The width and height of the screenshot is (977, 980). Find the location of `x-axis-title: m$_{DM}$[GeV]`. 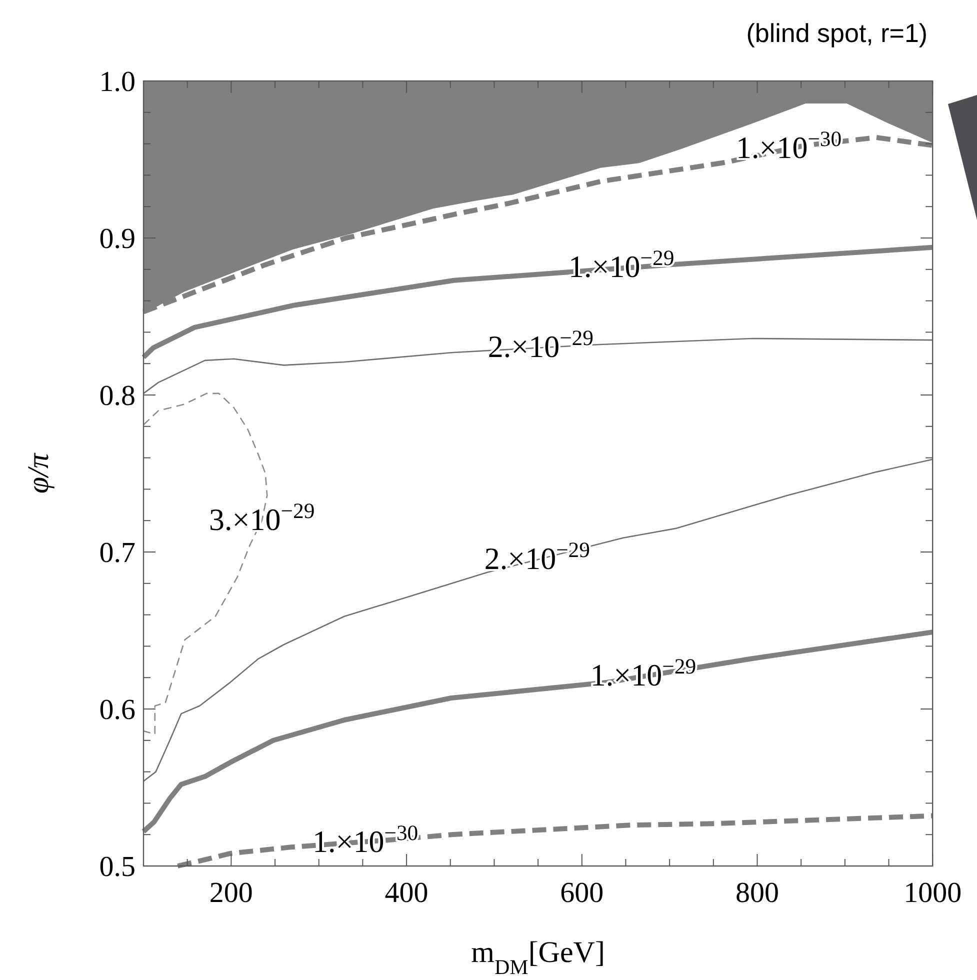

x-axis-title: m$_{DM}$[GeV] is located at coordinates (538, 957).